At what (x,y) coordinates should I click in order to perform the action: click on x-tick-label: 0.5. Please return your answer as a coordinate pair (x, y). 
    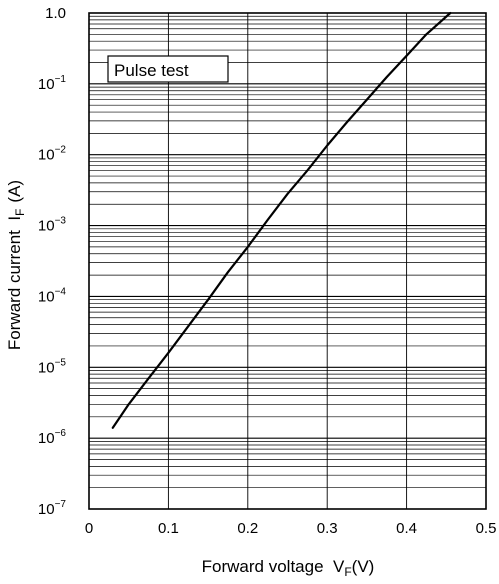
    Looking at the image, I should click on (486, 528).